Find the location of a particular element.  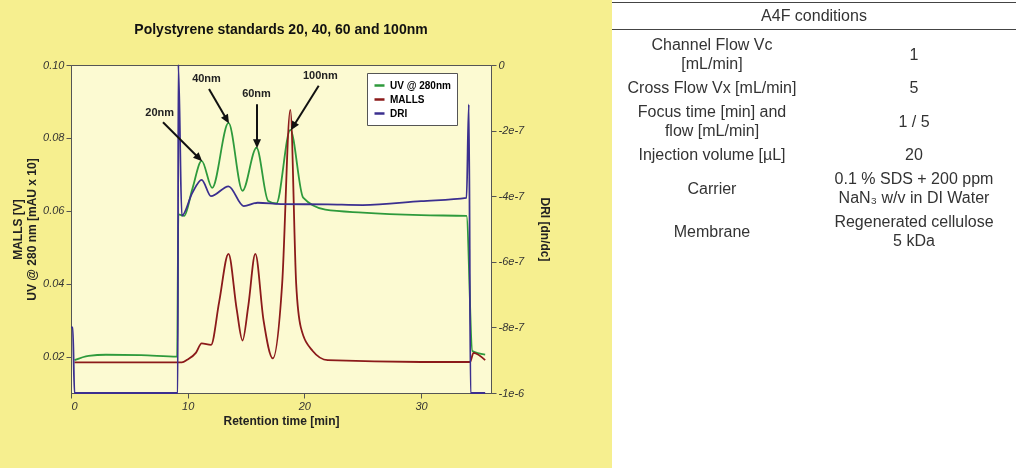

y-tick-label: 0.08 is located at coordinates (54, 137).